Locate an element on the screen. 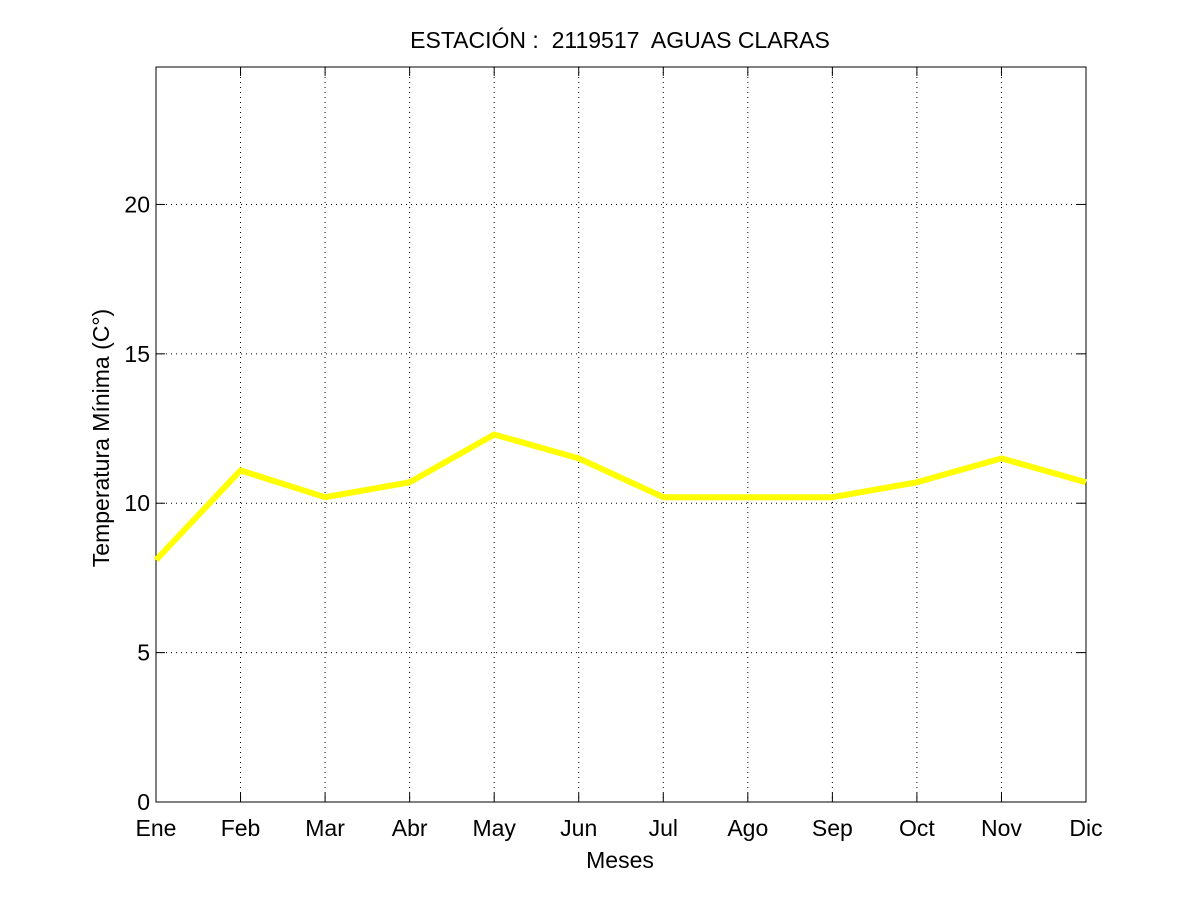 This screenshot has height=900, width=1200. x-tick-label: Mar is located at coordinates (325, 828).